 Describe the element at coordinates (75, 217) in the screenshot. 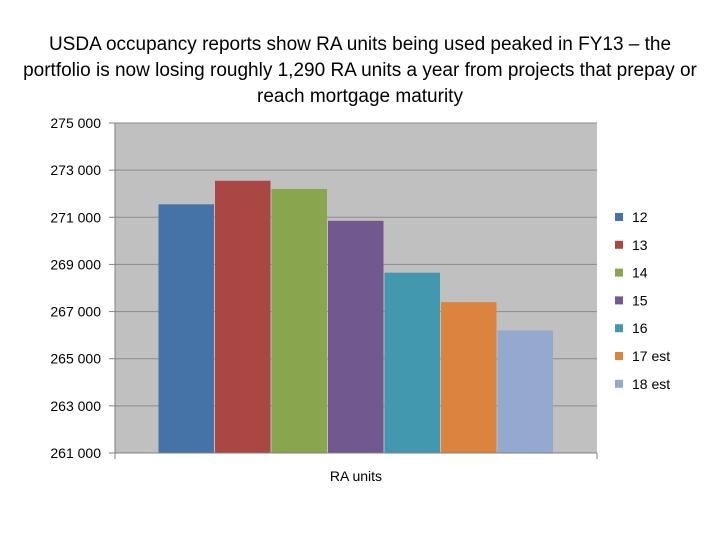

I see `y-tick-label: 271 000` at that location.